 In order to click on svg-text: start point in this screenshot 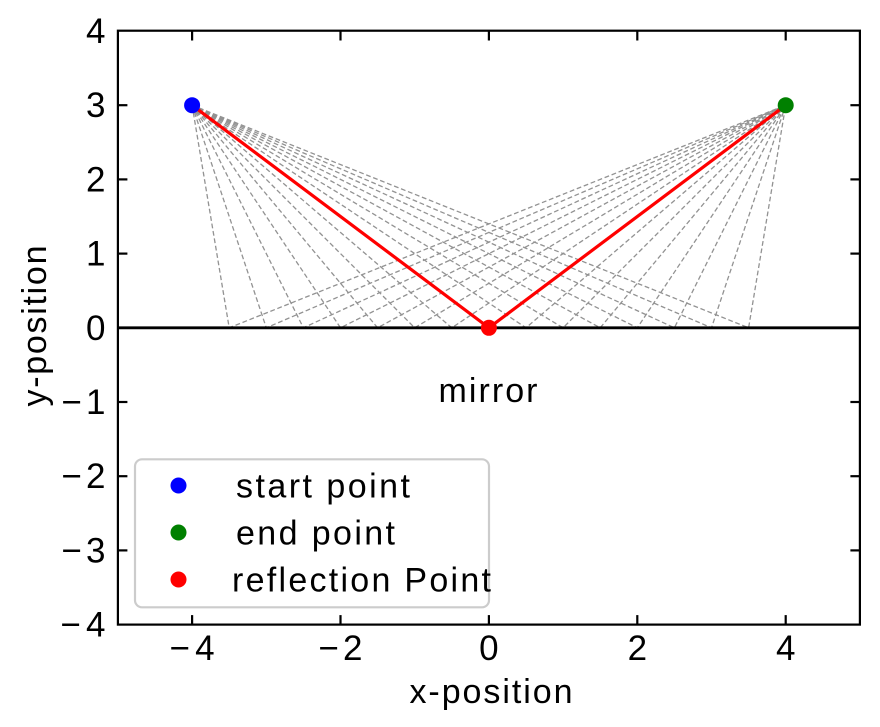, I will do `click(323, 487)`.